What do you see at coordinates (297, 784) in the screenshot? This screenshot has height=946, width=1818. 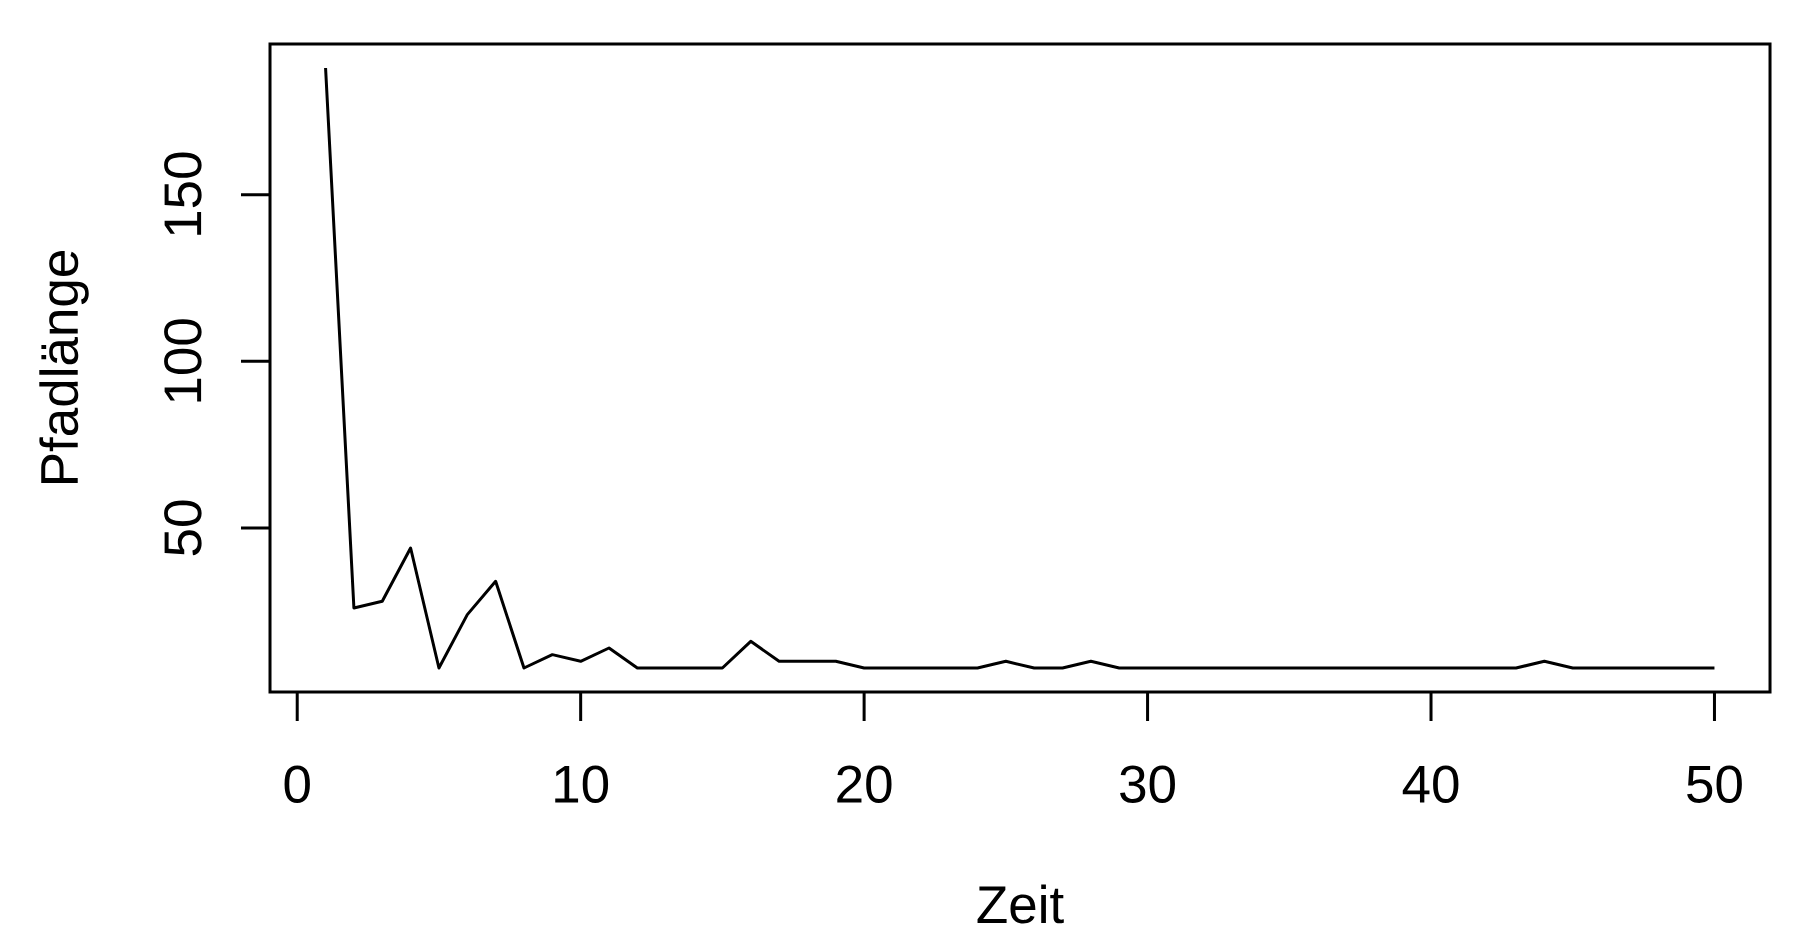 I see `x-tick-label: 0` at bounding box center [297, 784].